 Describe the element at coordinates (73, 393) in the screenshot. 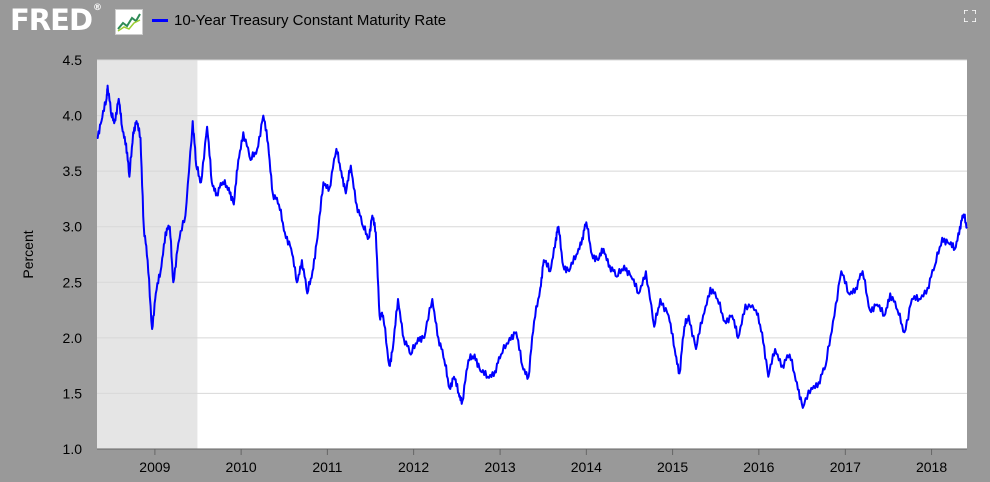

I see `y-tick-label: 1.5` at that location.